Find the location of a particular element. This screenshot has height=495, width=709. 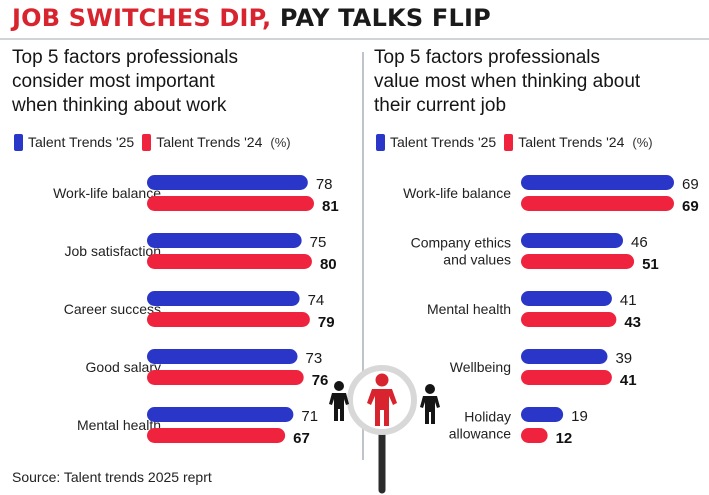

panel-divider is located at coordinates (363, 256).